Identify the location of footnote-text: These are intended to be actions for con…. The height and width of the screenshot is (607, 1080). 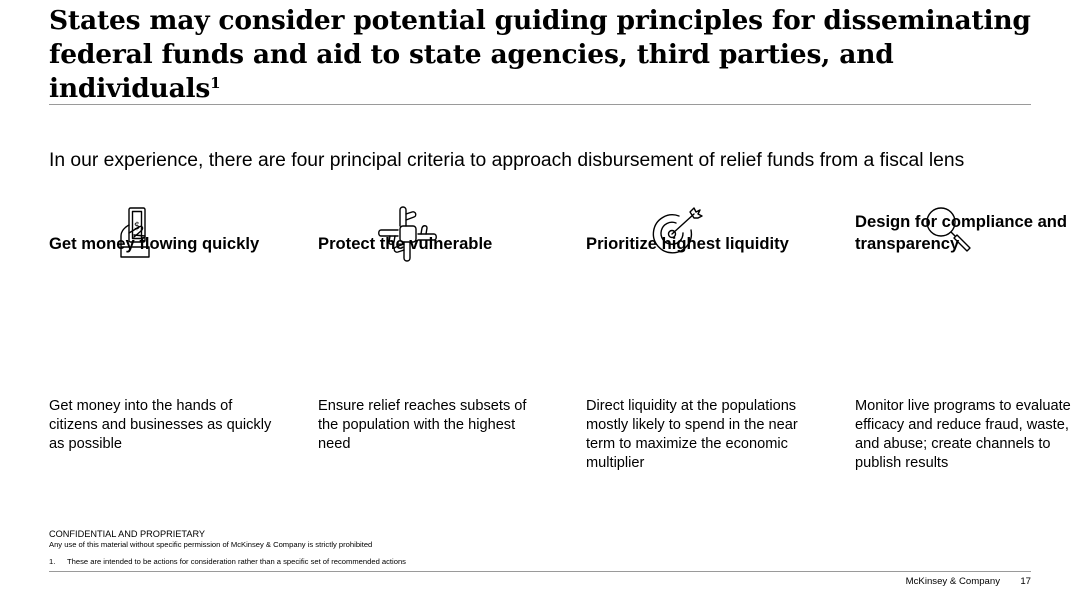
(236, 561).